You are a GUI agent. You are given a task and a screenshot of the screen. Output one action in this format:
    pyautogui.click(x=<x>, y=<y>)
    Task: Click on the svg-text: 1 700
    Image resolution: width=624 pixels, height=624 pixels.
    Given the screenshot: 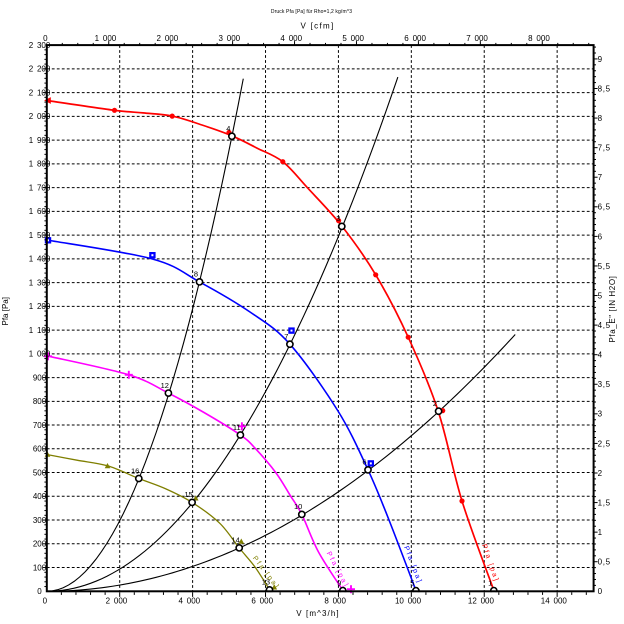 What is the action you would take?
    pyautogui.click(x=40, y=187)
    